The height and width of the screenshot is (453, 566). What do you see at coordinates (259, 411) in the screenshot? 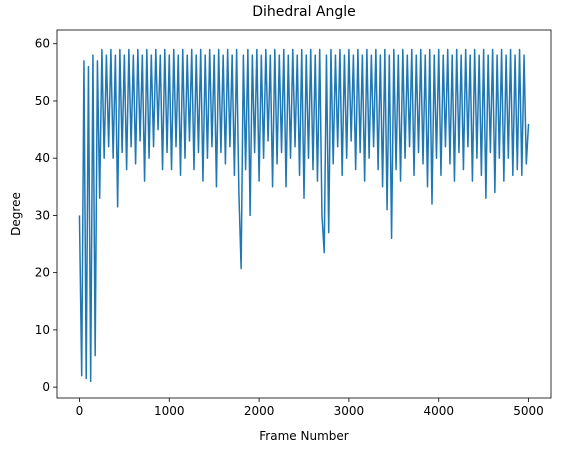
I see `x-tick-label: 2000` at bounding box center [259, 411].